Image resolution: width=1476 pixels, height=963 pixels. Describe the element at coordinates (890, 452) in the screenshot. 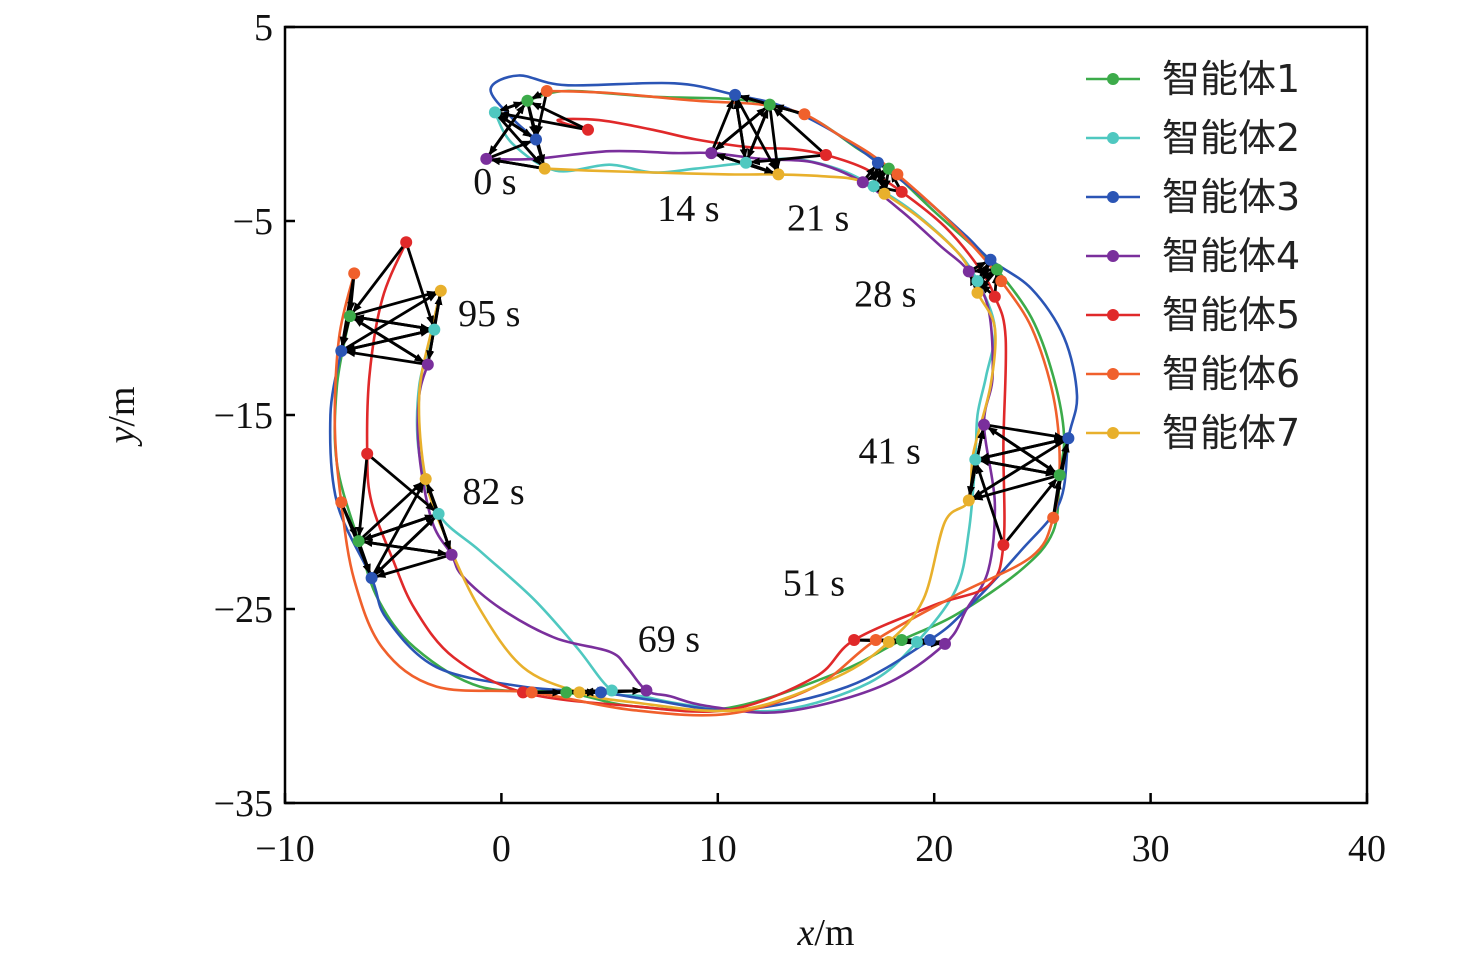

I see `time-label: 41 s` at that location.